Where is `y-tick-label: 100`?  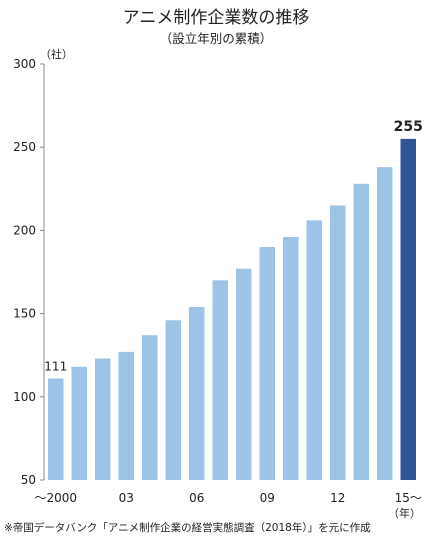 y-tick-label: 100 is located at coordinates (24, 397).